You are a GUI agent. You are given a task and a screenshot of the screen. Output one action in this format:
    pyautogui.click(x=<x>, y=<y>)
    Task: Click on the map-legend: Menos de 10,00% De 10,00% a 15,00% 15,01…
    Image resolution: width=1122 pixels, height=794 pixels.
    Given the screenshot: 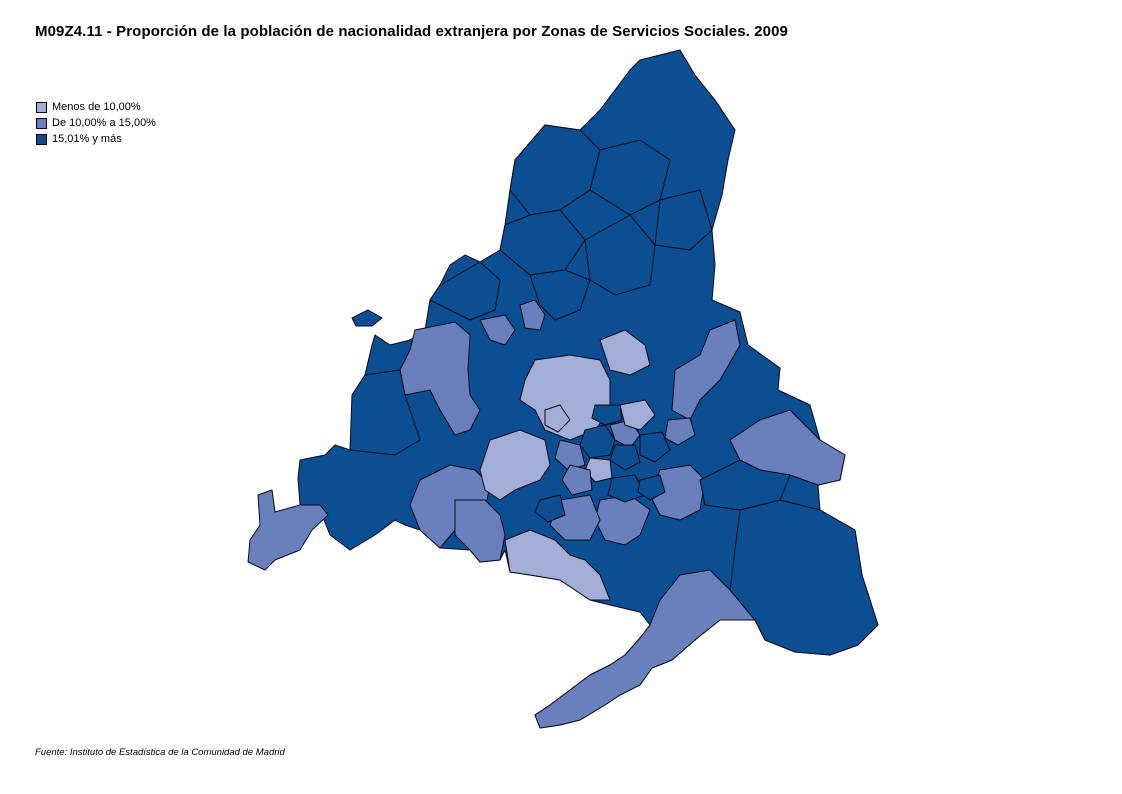 What is the action you would take?
    pyautogui.click(x=96, y=123)
    